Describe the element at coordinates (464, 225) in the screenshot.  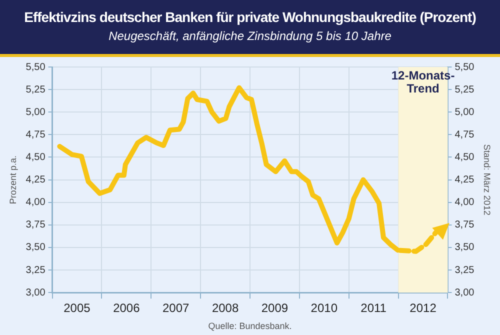
I see `y2-tick-label: 3,75` at that location.